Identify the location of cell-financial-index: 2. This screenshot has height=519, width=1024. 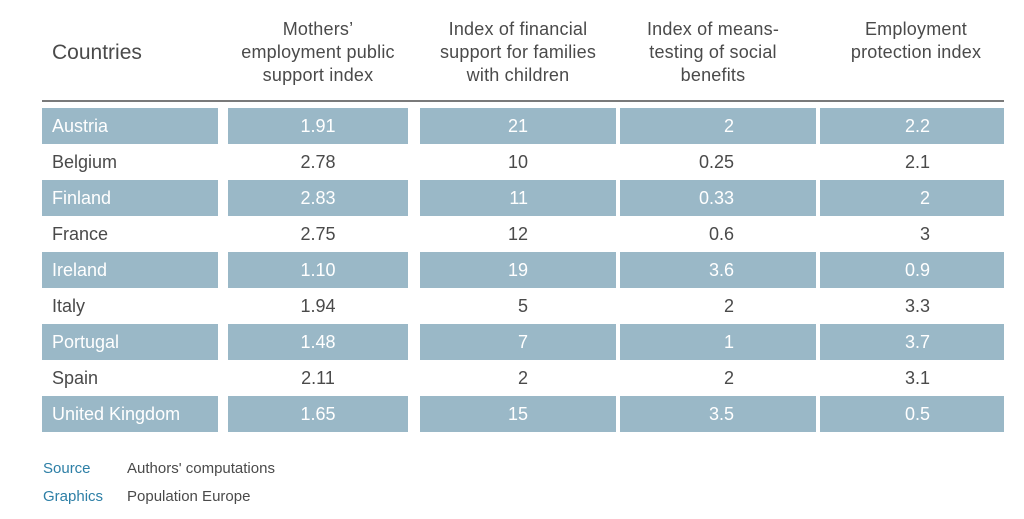
(522, 378).